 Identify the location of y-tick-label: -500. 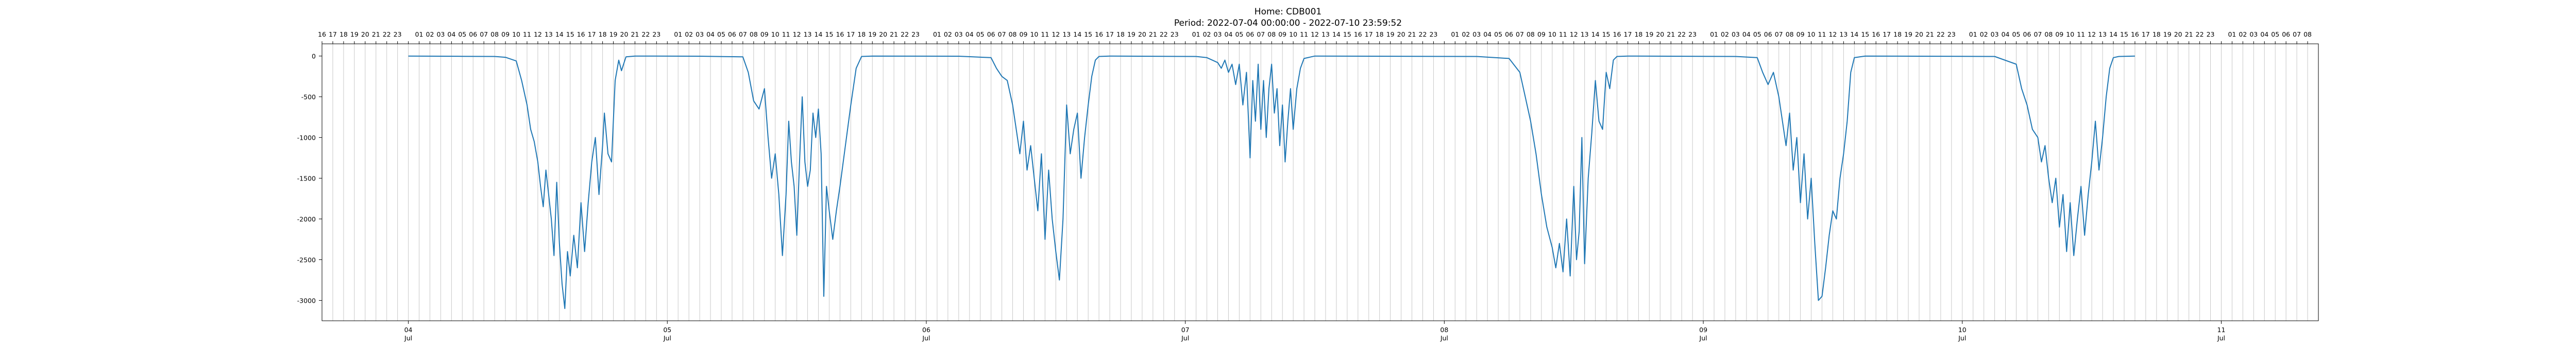
(308, 97).